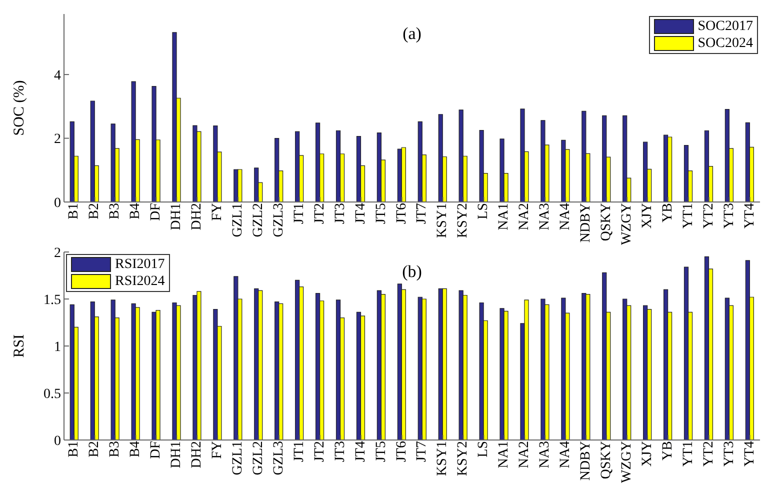 The image size is (764, 487). Describe the element at coordinates (725, 26) in the screenshot. I see `legend-label: SOC2017` at that location.